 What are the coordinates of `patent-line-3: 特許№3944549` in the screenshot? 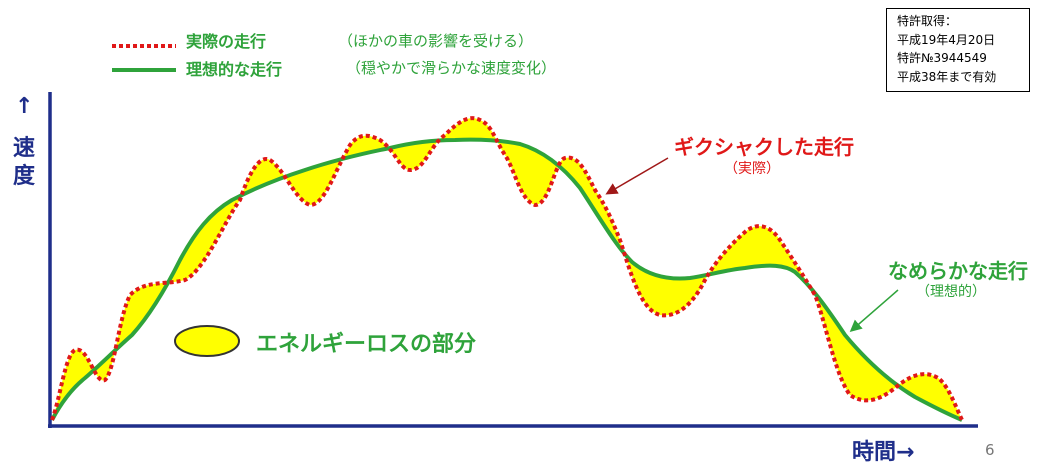 It's located at (942, 58).